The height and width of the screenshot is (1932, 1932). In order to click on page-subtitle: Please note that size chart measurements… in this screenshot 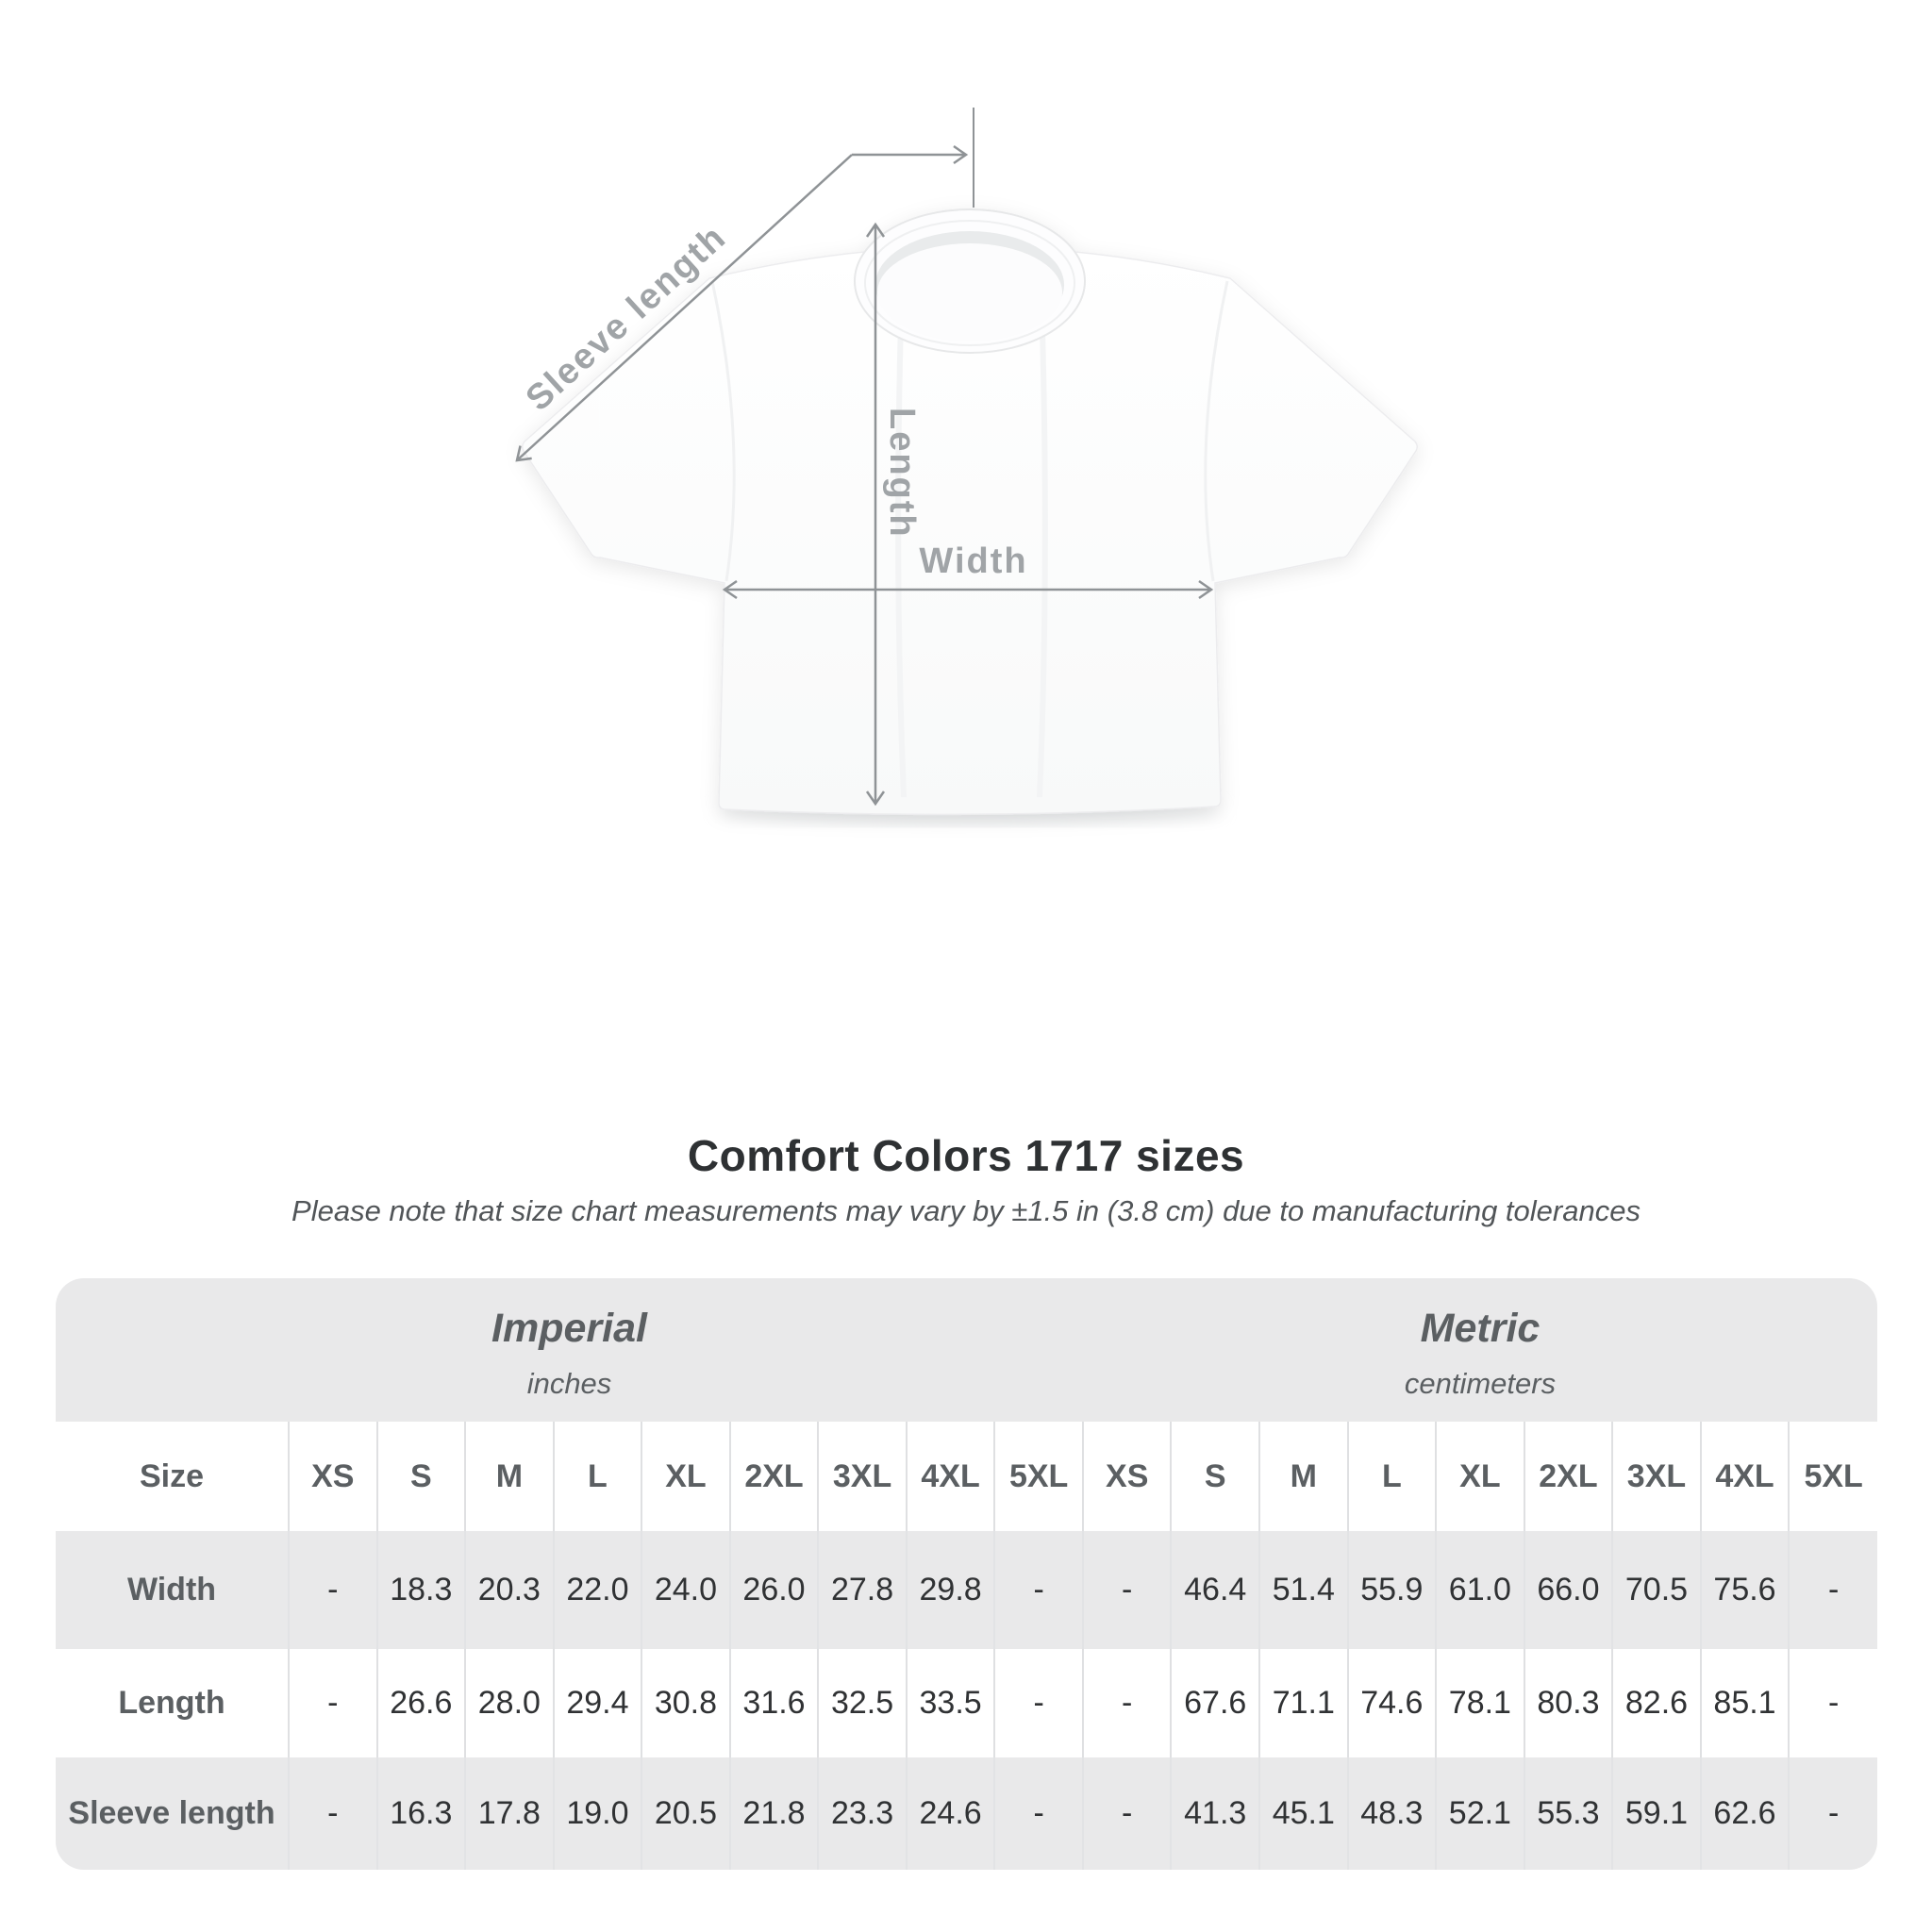, I will do `click(966, 1211)`.